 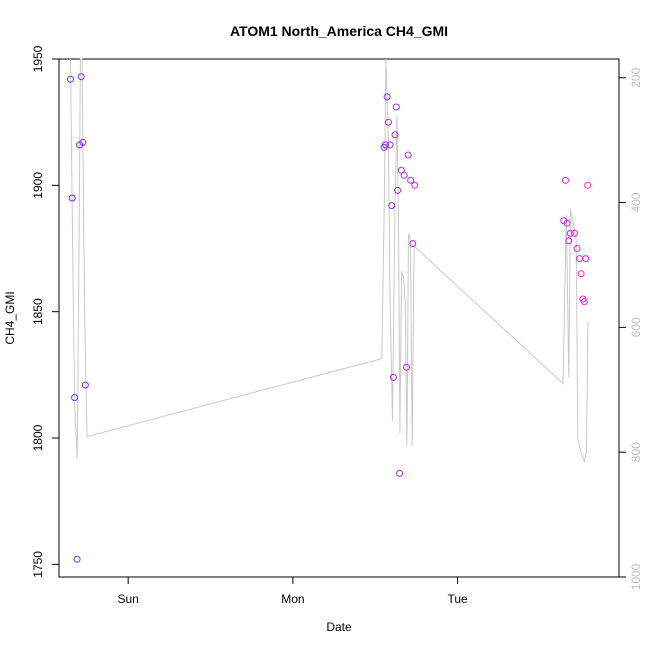 What do you see at coordinates (636, 77) in the screenshot?
I see `y2-tick-label: 200` at bounding box center [636, 77].